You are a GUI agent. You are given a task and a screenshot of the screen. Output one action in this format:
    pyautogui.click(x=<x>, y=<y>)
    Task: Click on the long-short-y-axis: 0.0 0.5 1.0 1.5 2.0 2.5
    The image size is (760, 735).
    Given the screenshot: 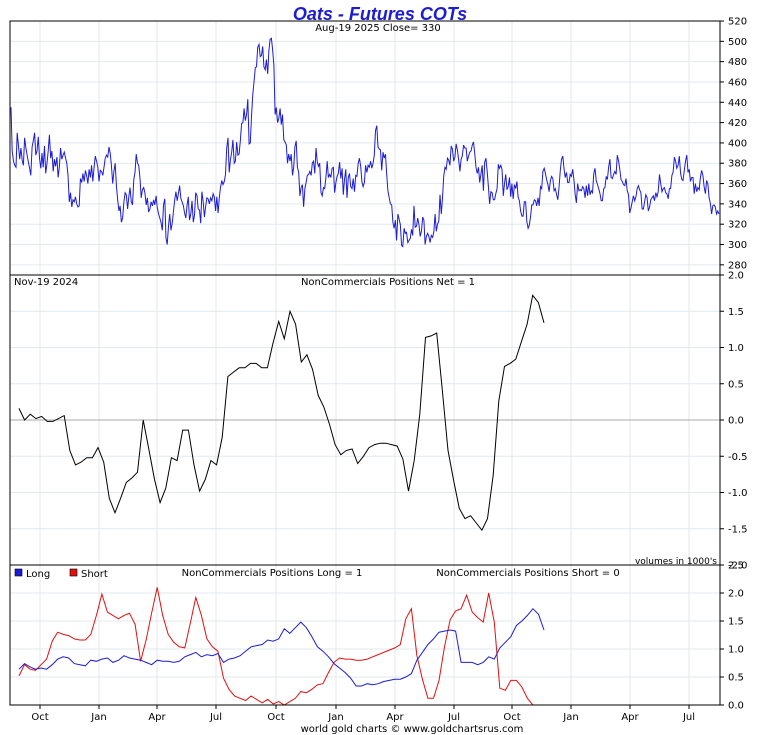 What is the action you would take?
    pyautogui.click(x=732, y=636)
    